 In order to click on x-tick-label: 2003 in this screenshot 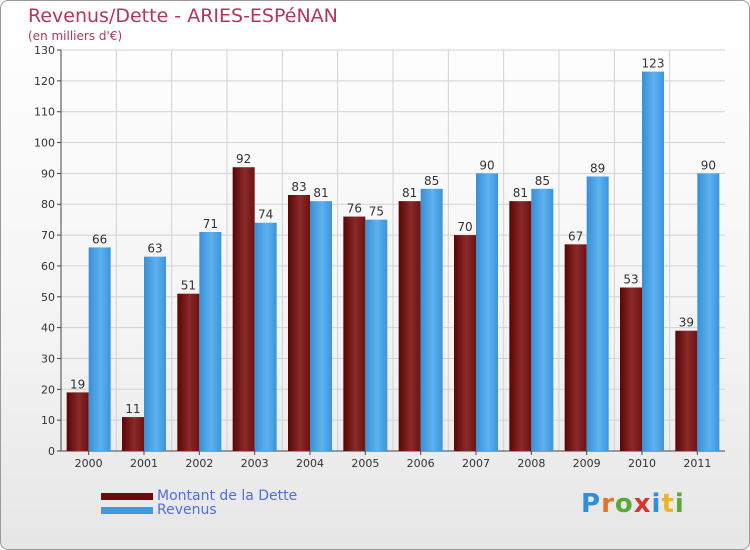, I will do `click(255, 463)`.